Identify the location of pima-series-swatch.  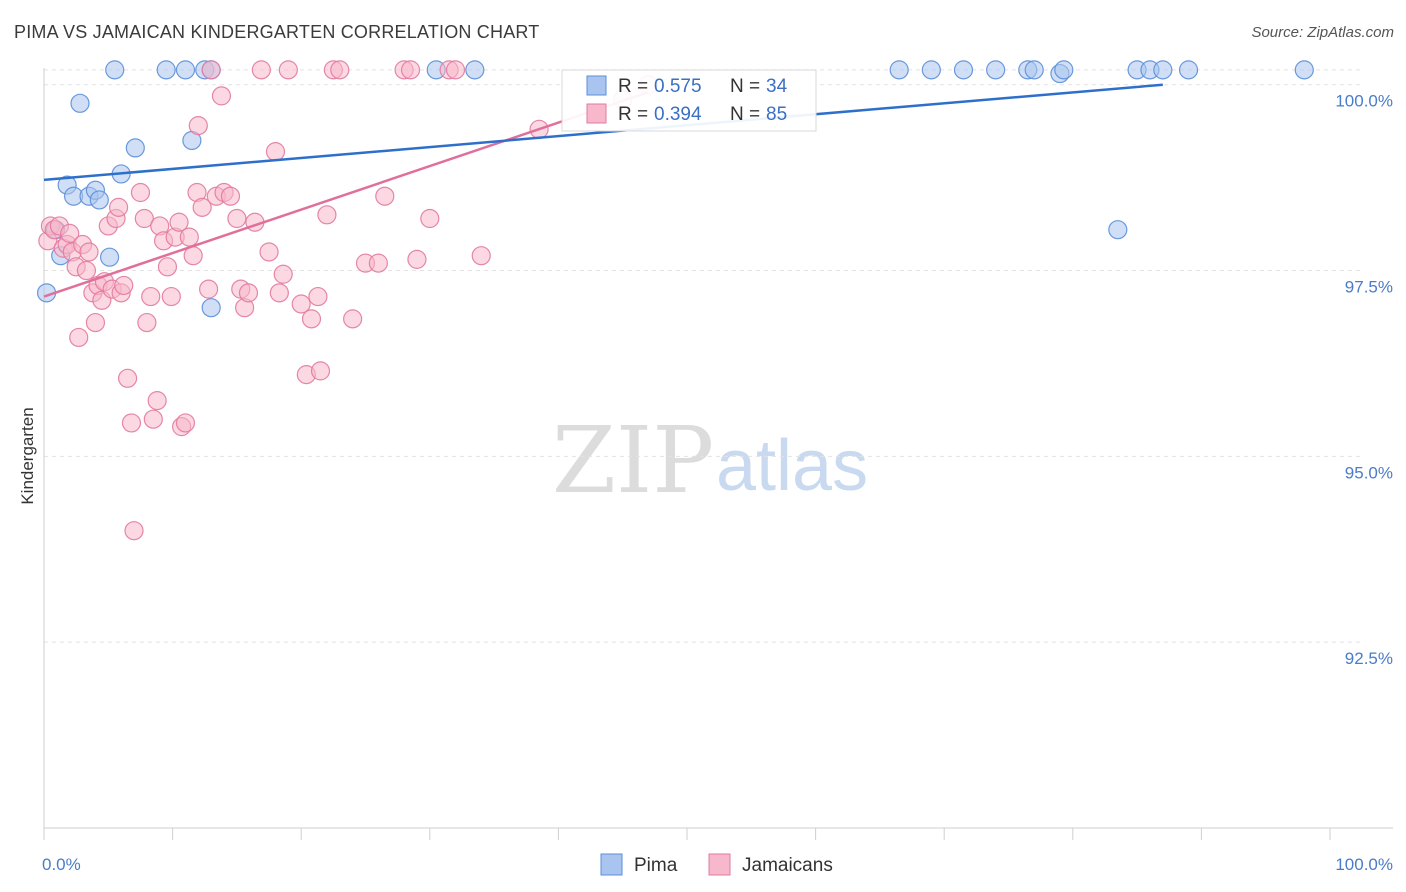
(611, 864).